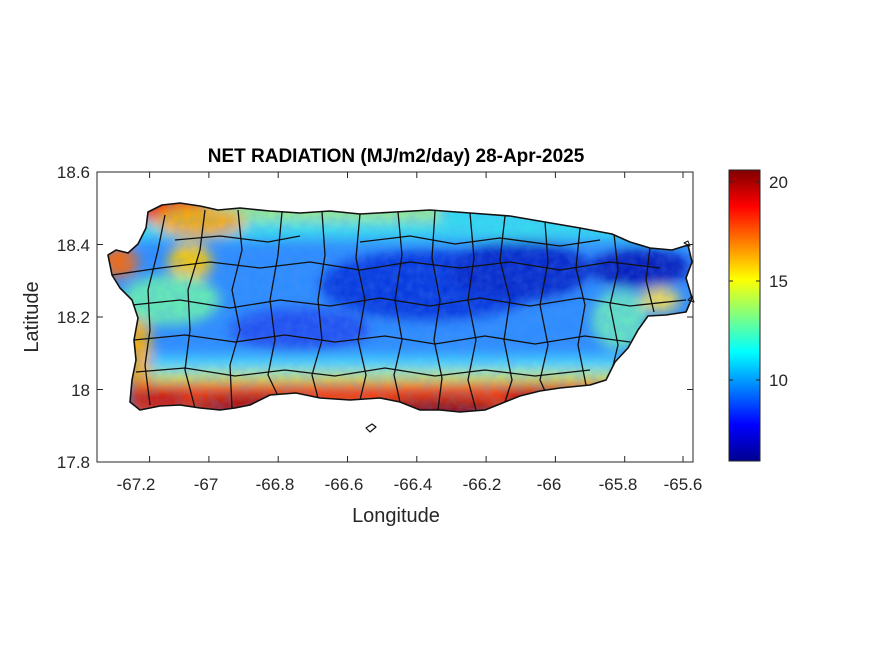  What do you see at coordinates (73, 462) in the screenshot?
I see `y-tick-label: 17.8` at bounding box center [73, 462].